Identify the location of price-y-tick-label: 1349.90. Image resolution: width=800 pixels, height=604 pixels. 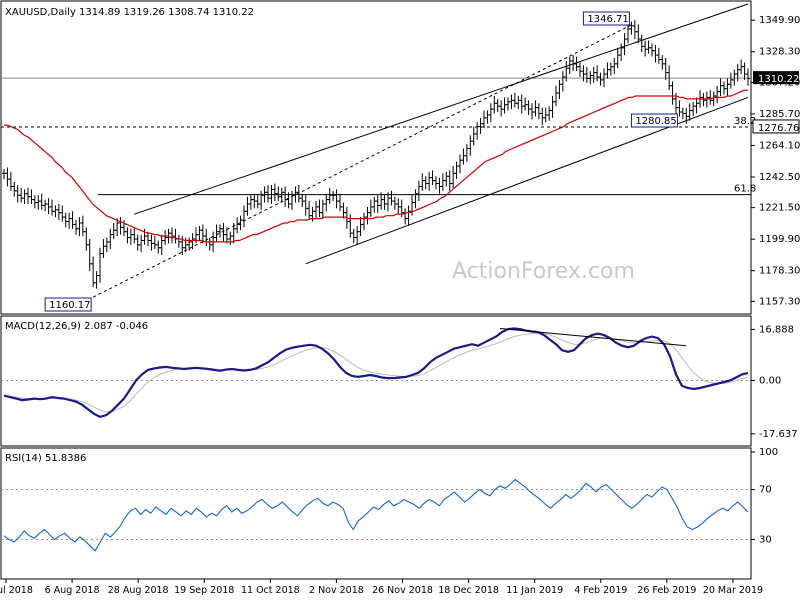
(779, 20).